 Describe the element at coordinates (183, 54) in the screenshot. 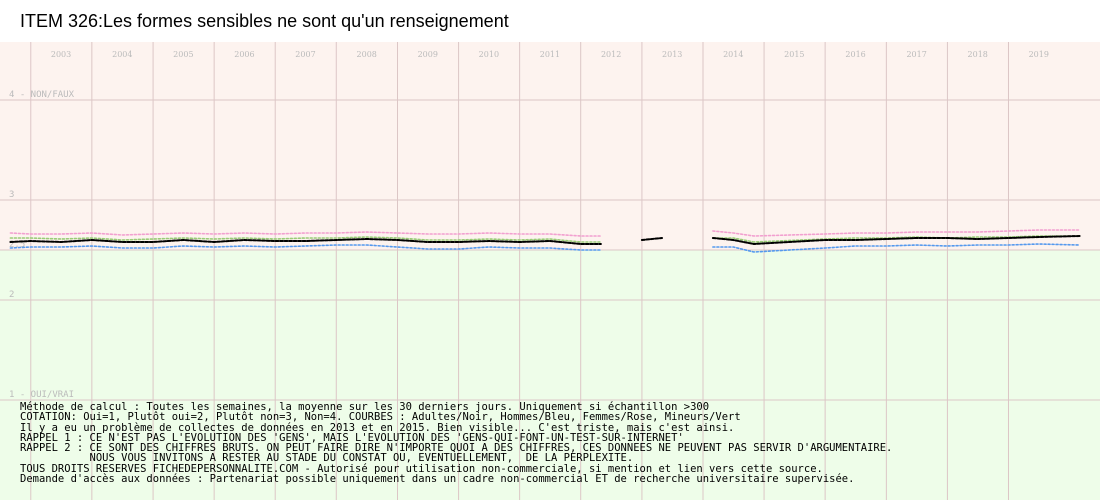

I see `x-tick-label: 2005` at that location.